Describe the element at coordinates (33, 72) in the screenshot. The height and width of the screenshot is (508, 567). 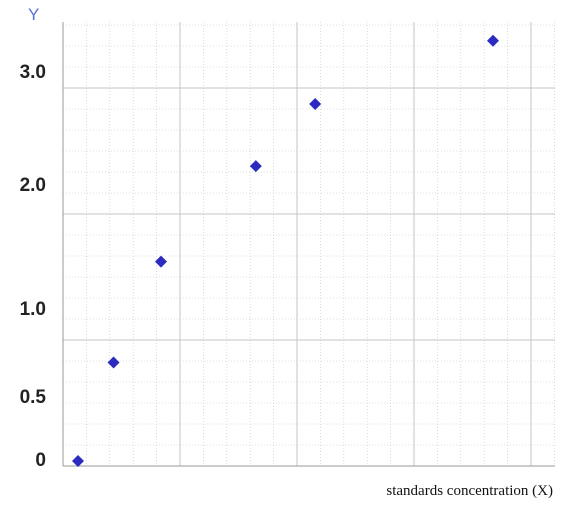
I see `y-tick-label: 3.0` at that location.